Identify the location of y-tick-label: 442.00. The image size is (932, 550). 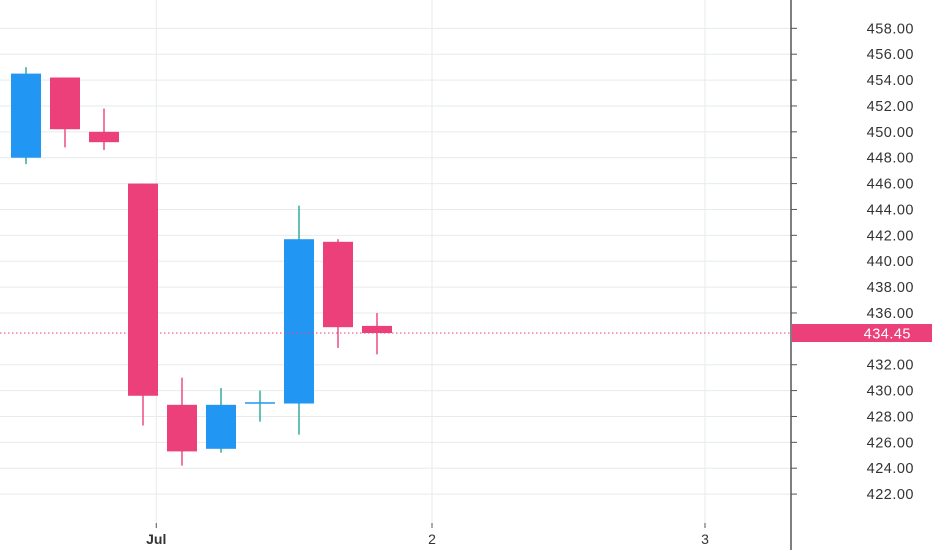
(890, 236).